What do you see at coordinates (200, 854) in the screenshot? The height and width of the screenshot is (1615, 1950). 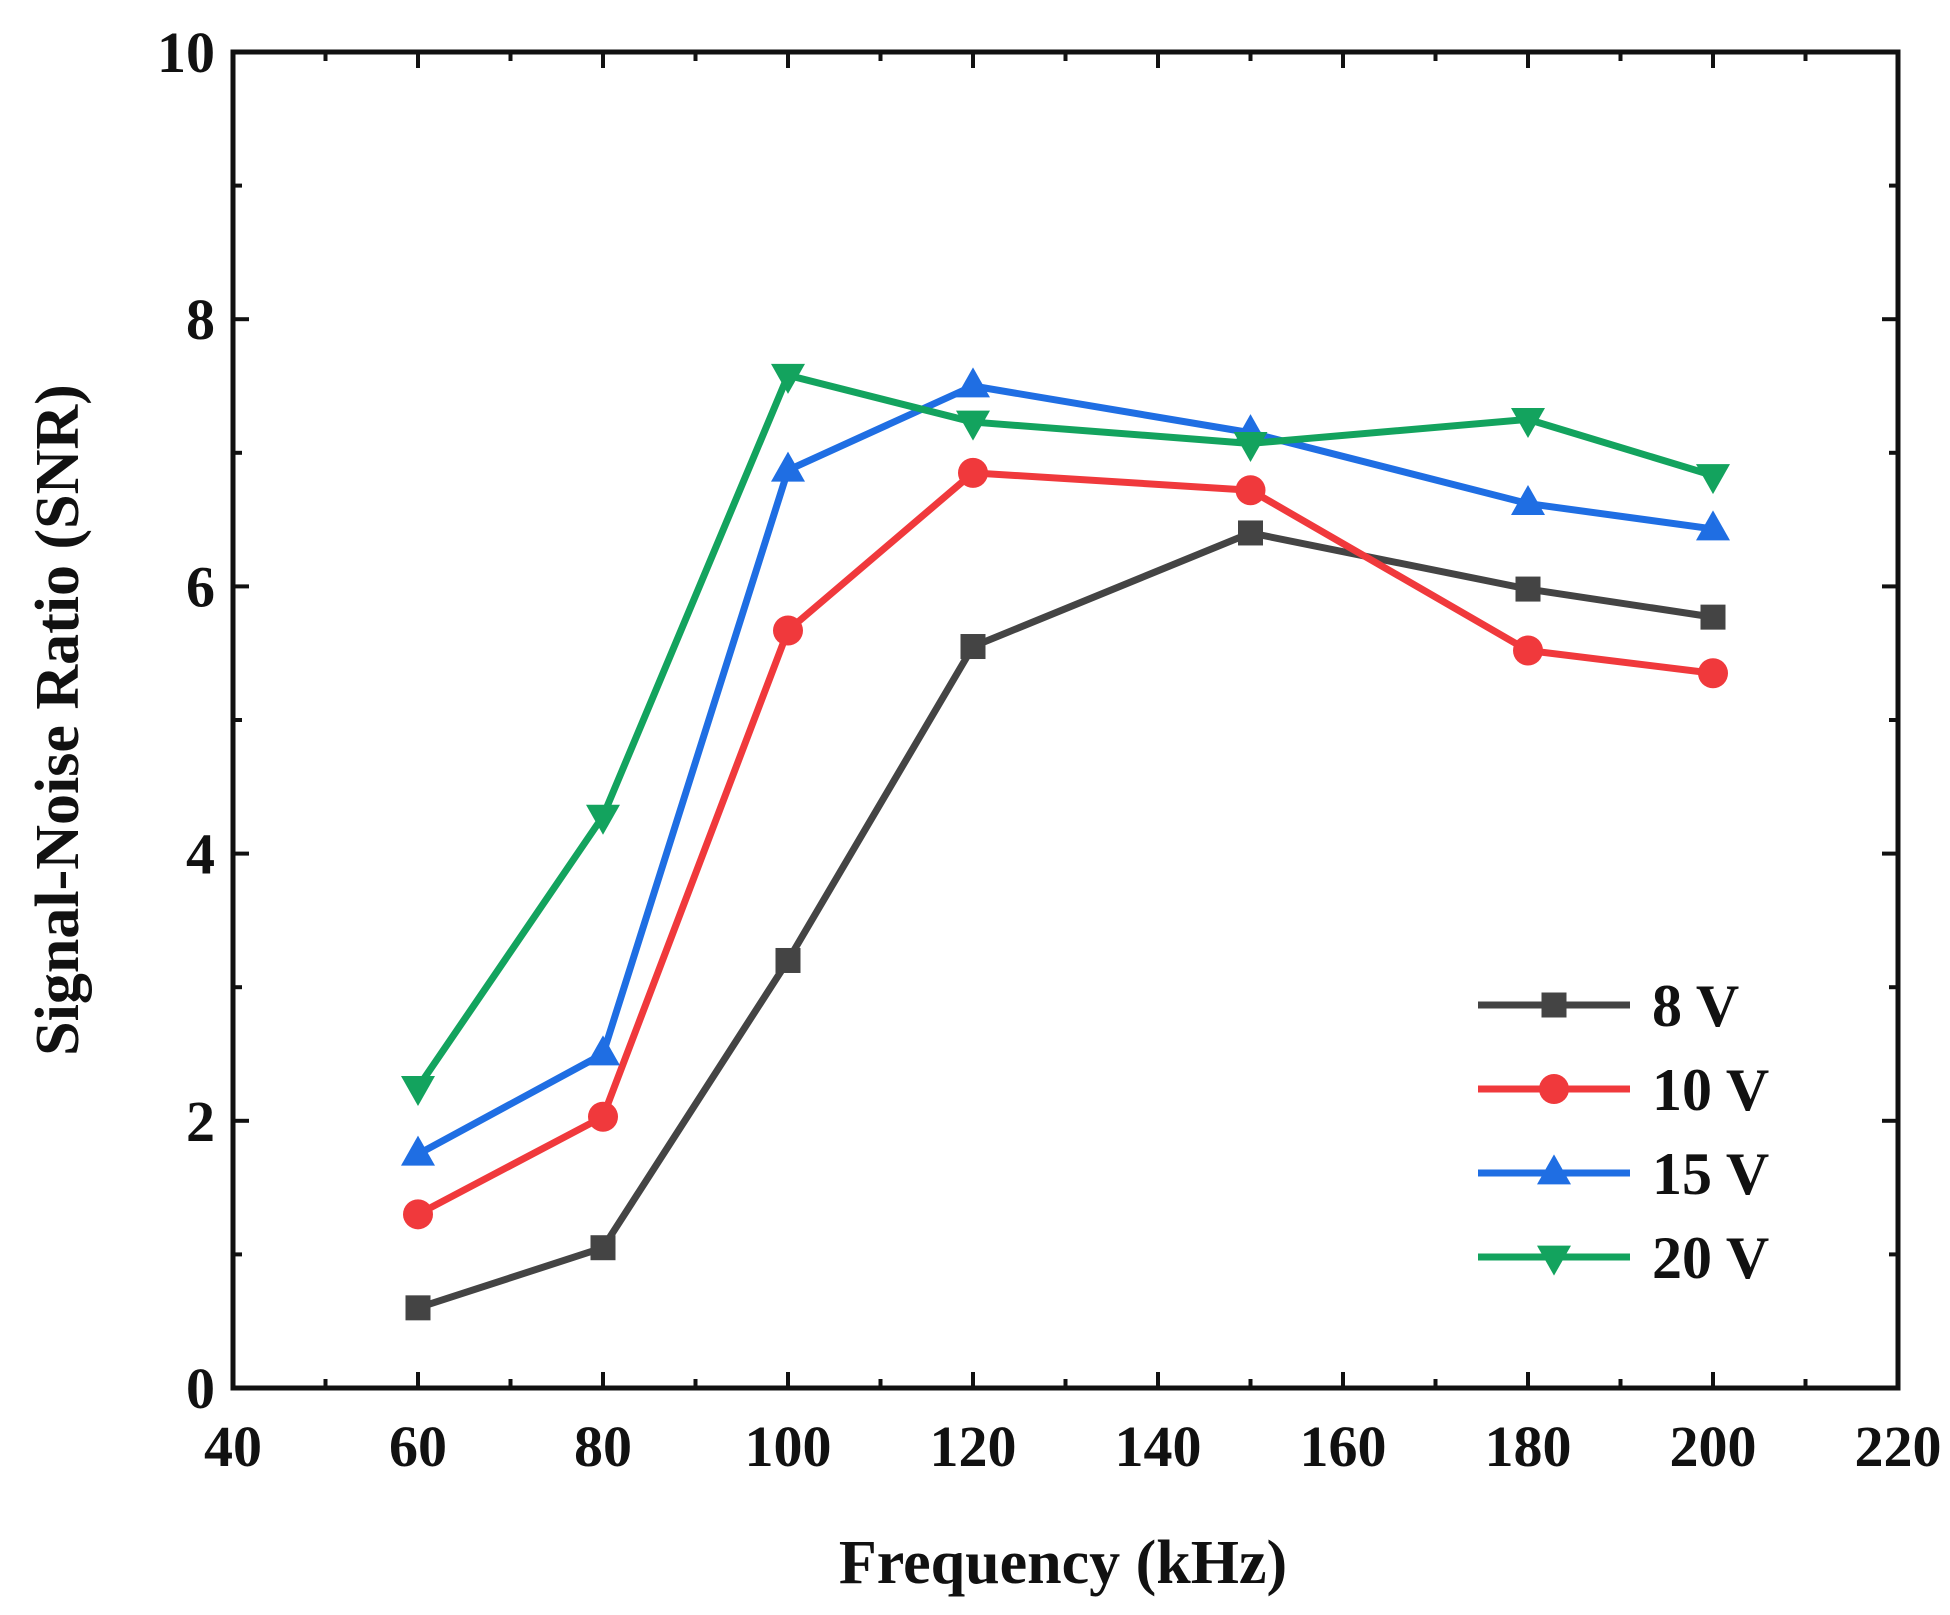 I see `y-tick-label: 4` at bounding box center [200, 854].